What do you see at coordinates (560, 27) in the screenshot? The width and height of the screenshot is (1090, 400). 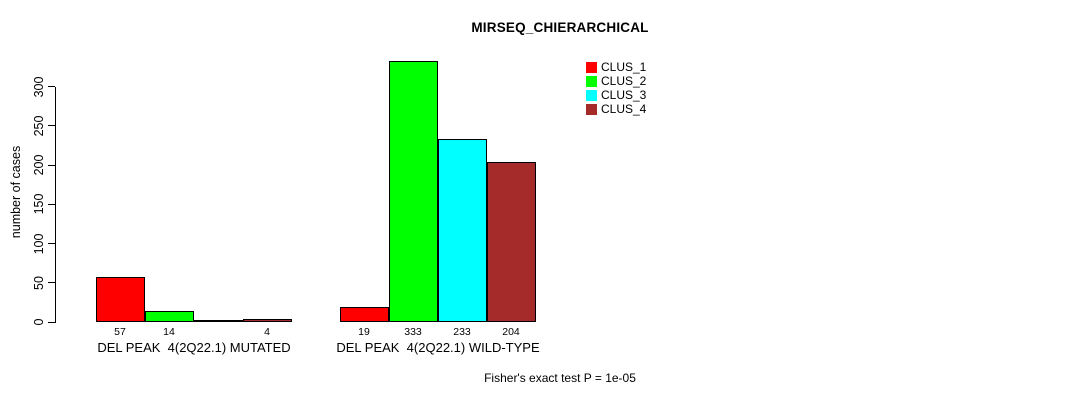 I see `chart-title: MIRSEQ_CHIERARCHICAL` at bounding box center [560, 27].